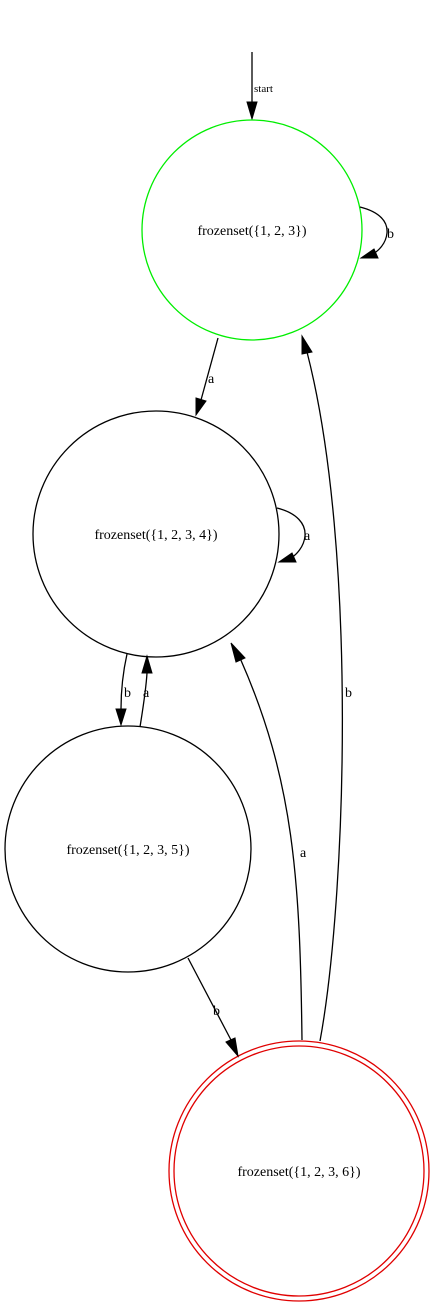 This screenshot has height=1305, width=433. What do you see at coordinates (252, 86) in the screenshot?
I see `start-arrow` at bounding box center [252, 86].